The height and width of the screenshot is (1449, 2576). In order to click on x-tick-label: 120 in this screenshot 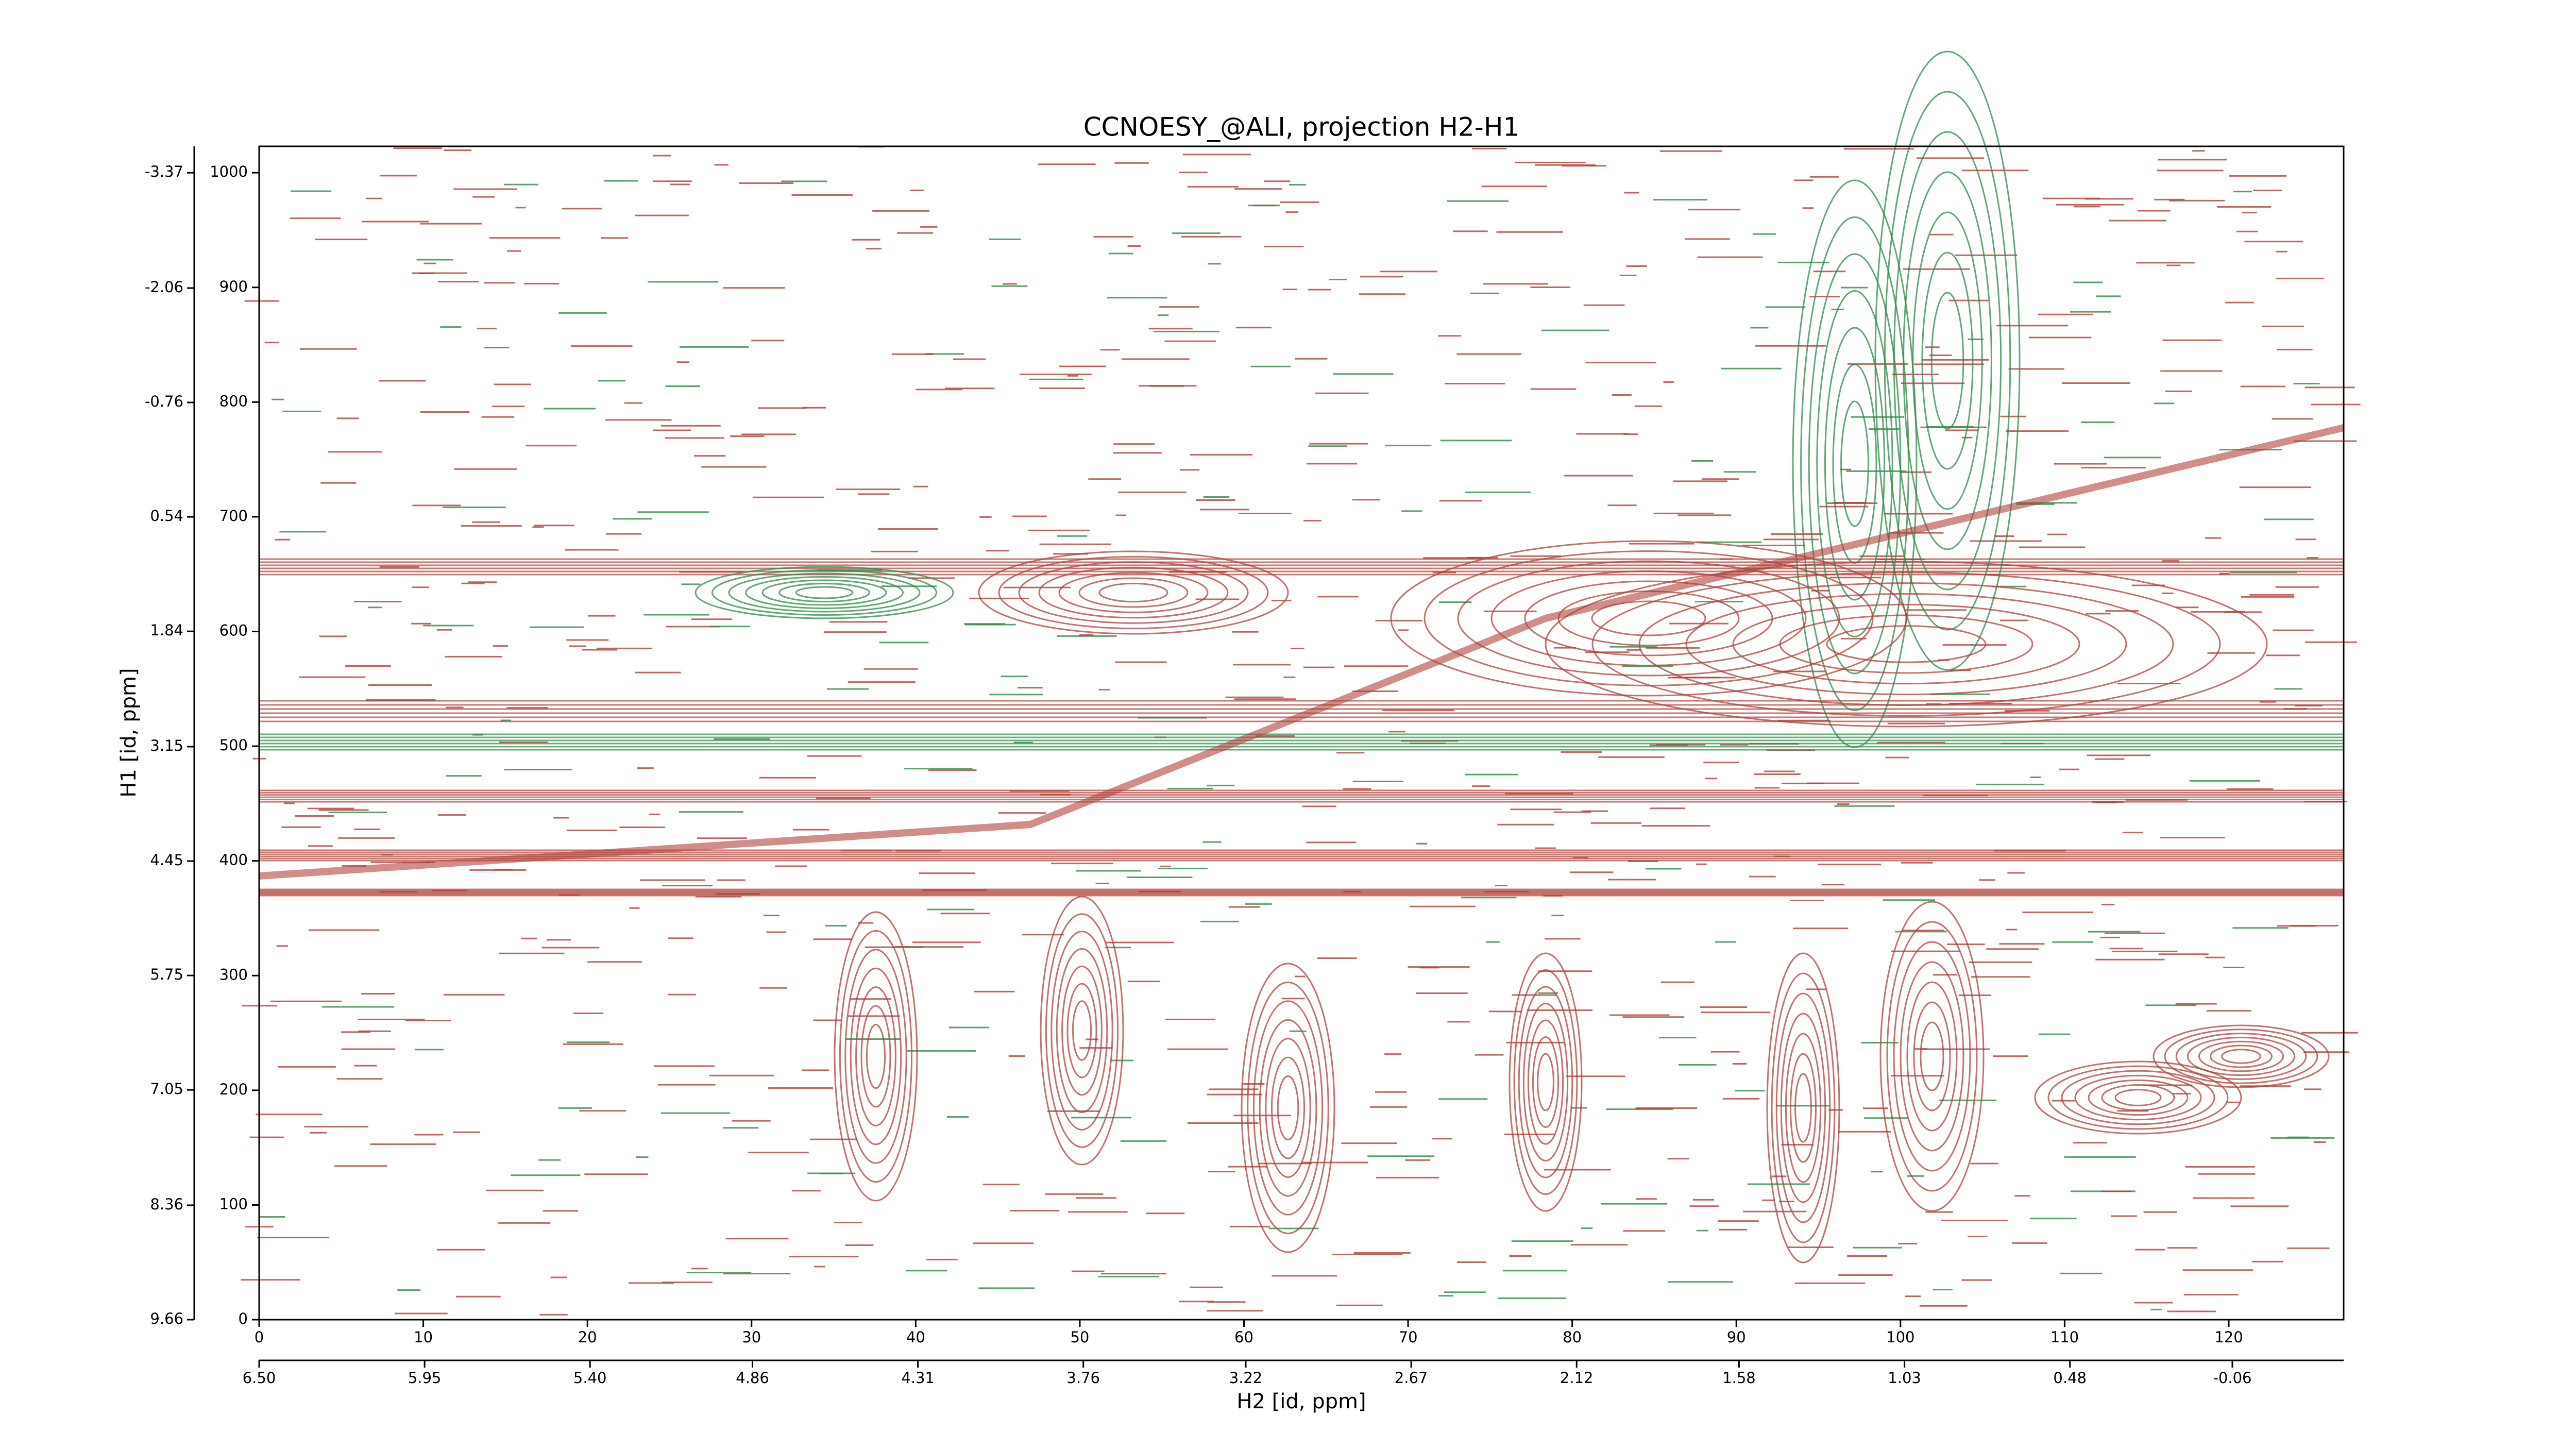, I will do `click(2228, 1337)`.